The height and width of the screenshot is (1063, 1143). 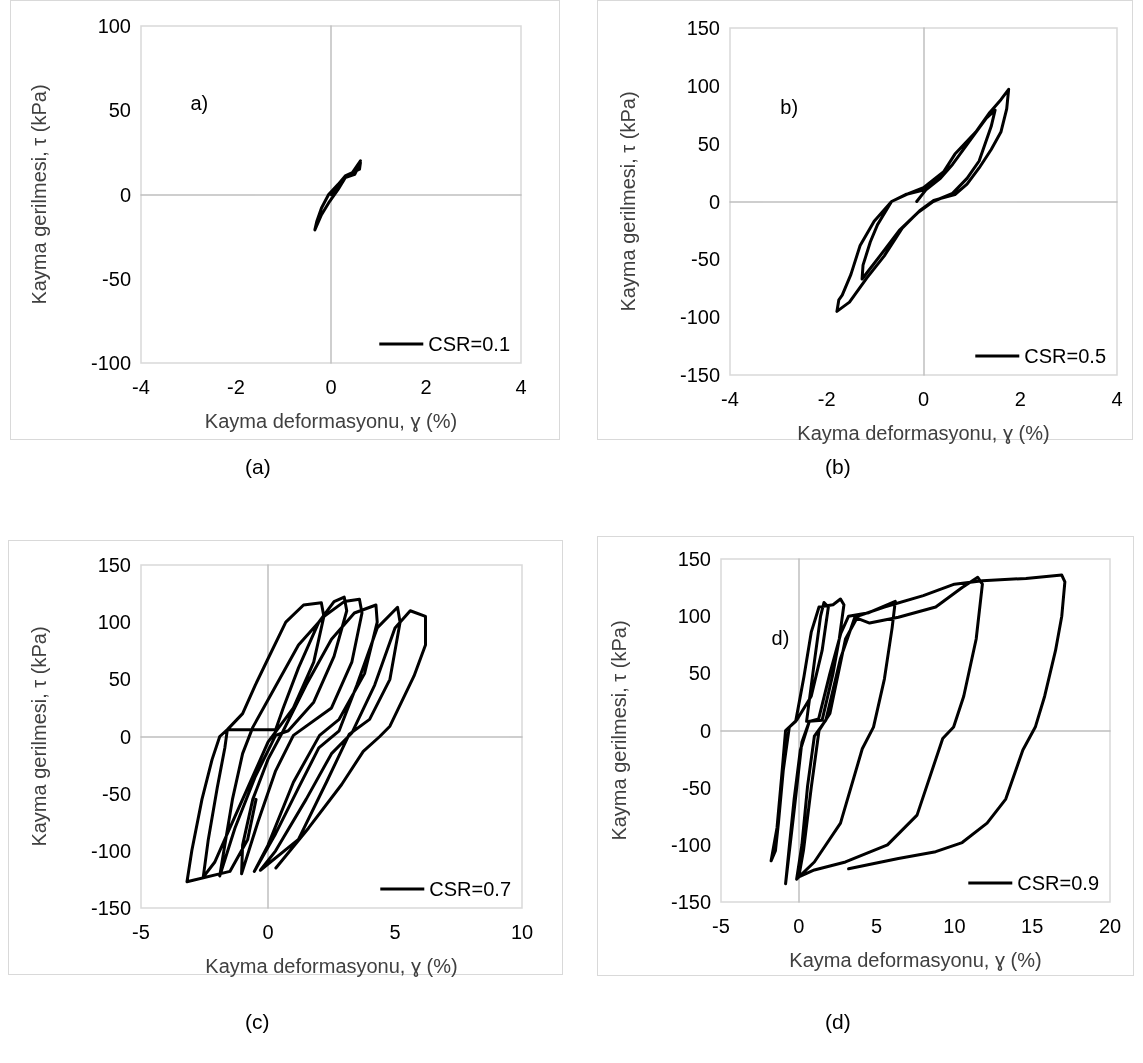 I want to click on annotation: a), so click(x=199, y=103).